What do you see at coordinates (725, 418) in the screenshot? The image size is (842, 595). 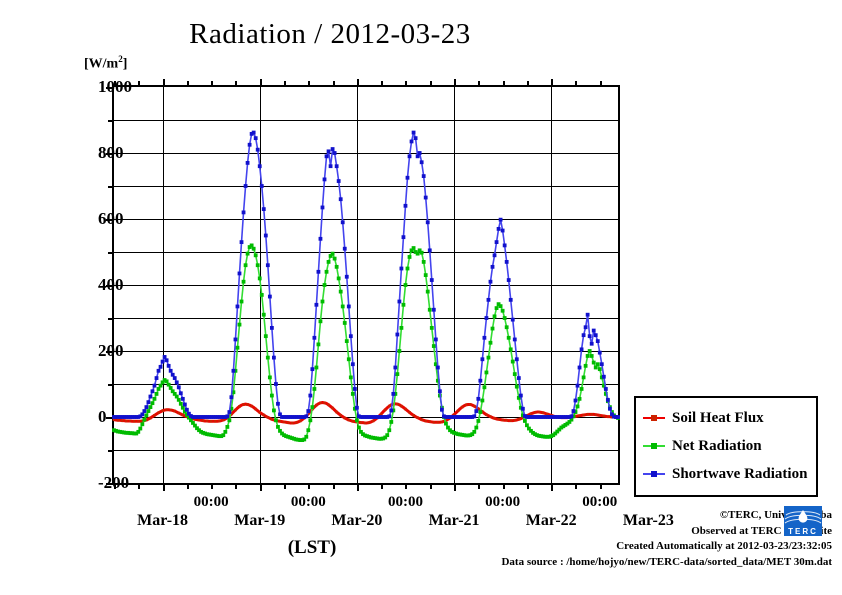 I see `legend-item-soil-heat-flux: Soil Heat Flux` at bounding box center [725, 418].